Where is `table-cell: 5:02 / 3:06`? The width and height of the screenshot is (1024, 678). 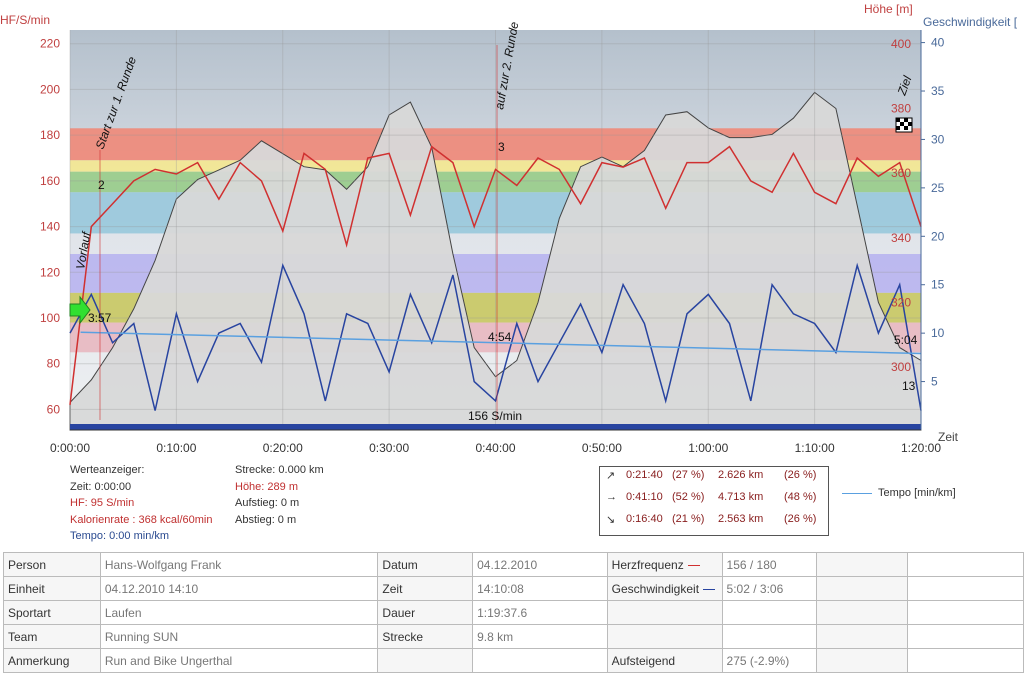
table-cell: 5:02 / 3:06 is located at coordinates (769, 588).